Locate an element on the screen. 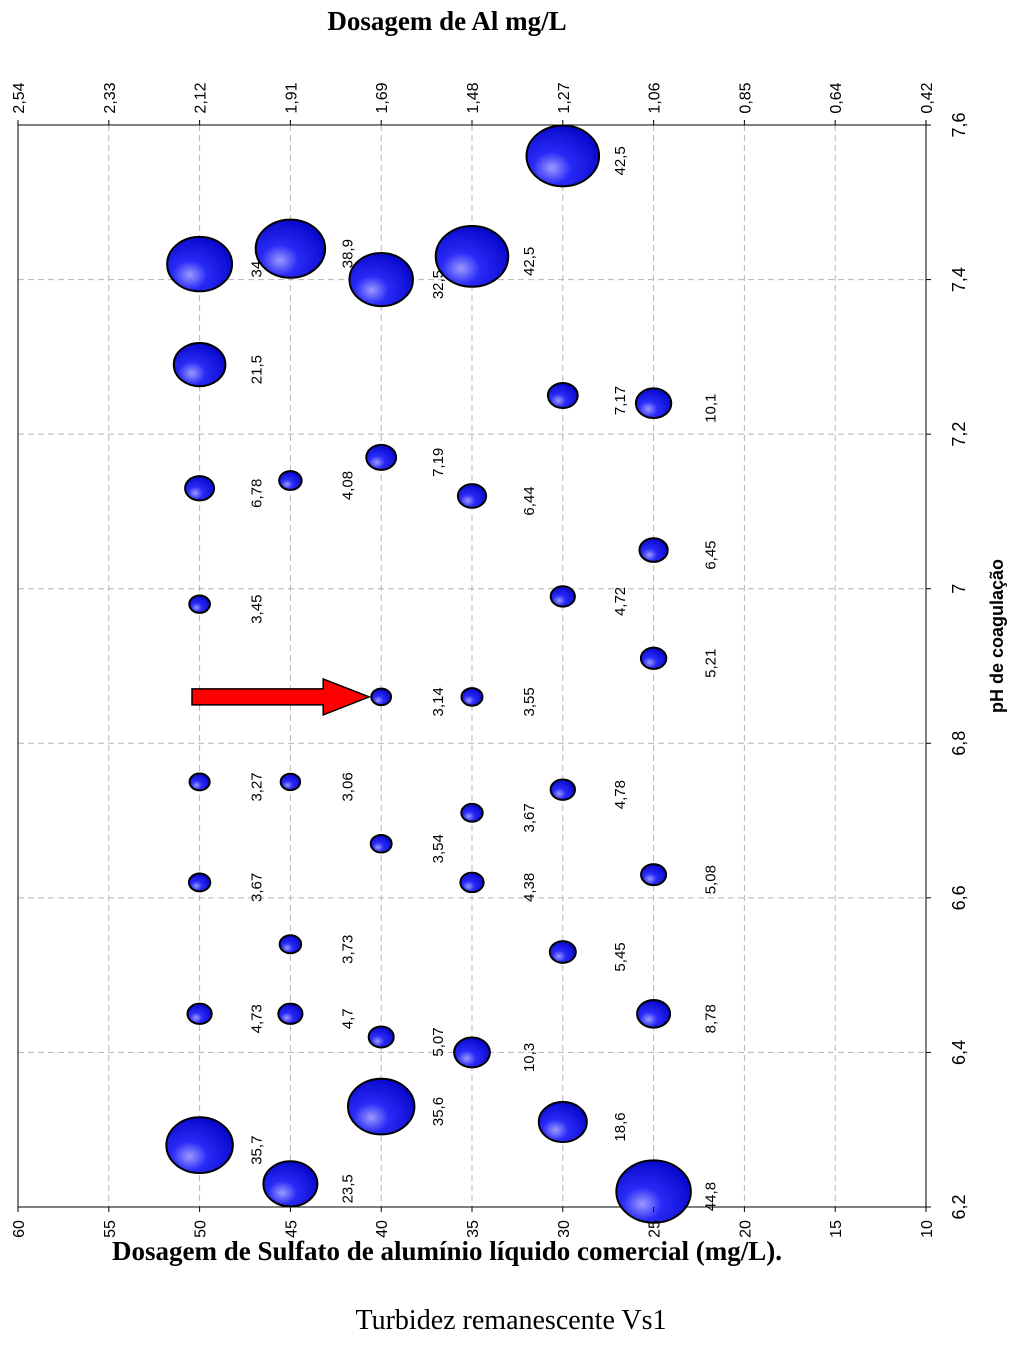  data-label: 10,1 is located at coordinates (711, 408).